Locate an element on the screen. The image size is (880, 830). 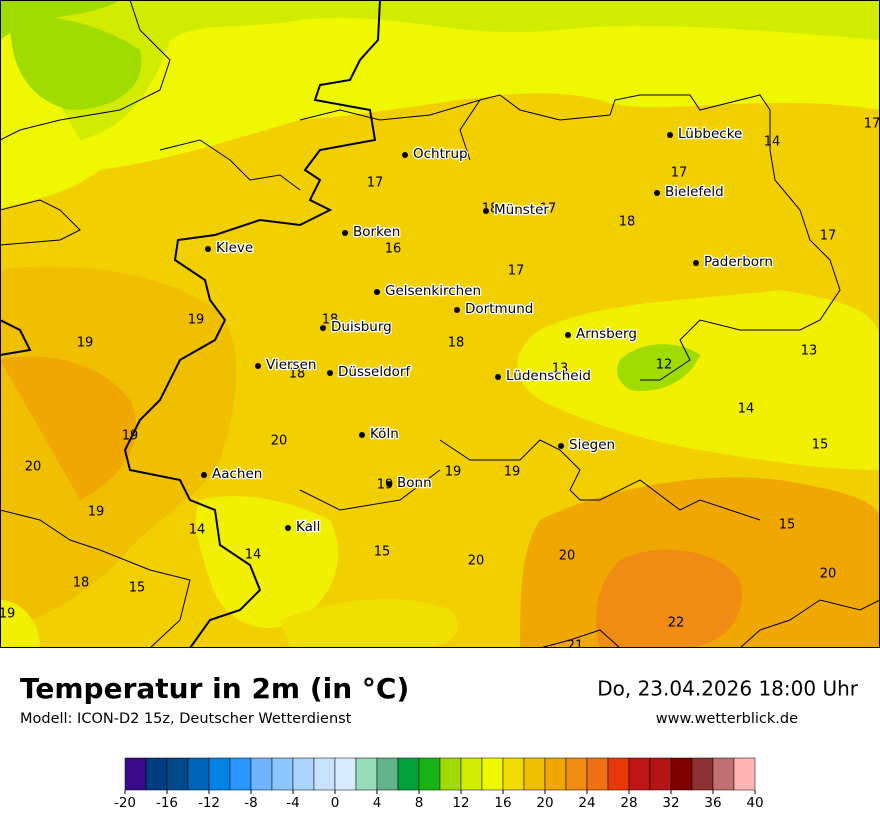
city-name: Dortmund is located at coordinates (499, 309).